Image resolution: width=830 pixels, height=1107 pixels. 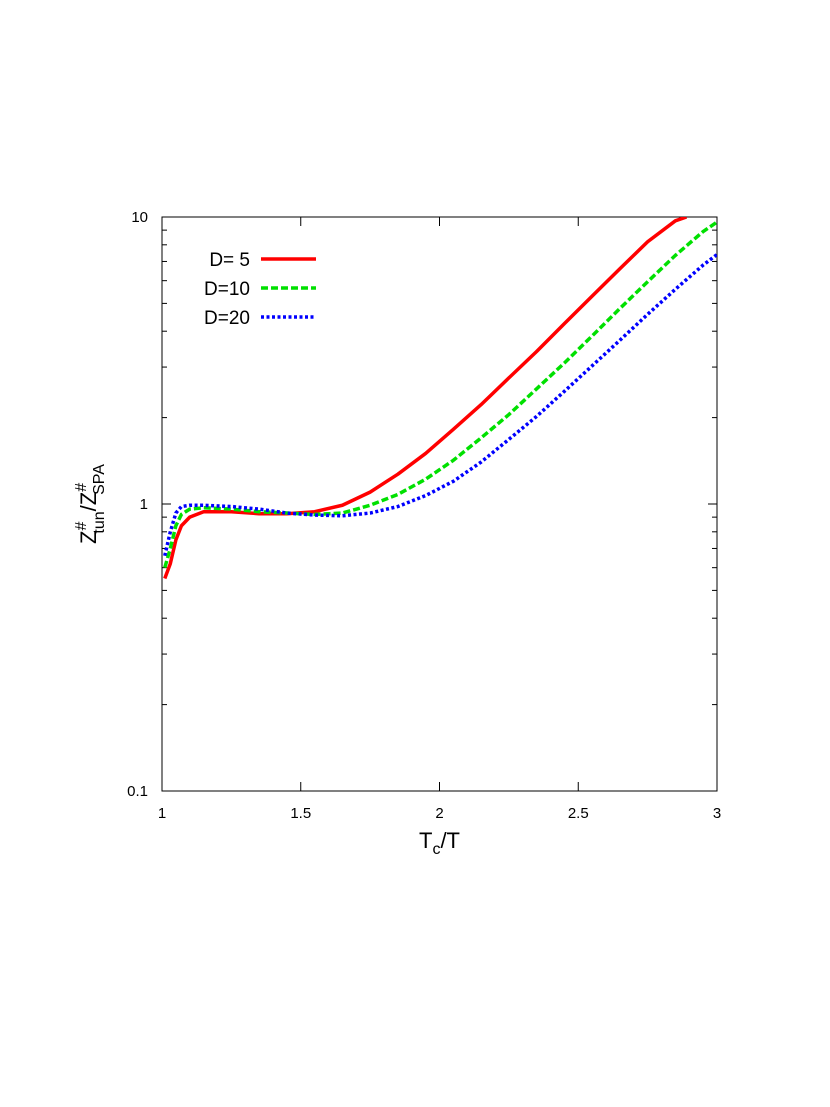 I want to click on y-tick-label: 0.1, so click(x=137, y=791).